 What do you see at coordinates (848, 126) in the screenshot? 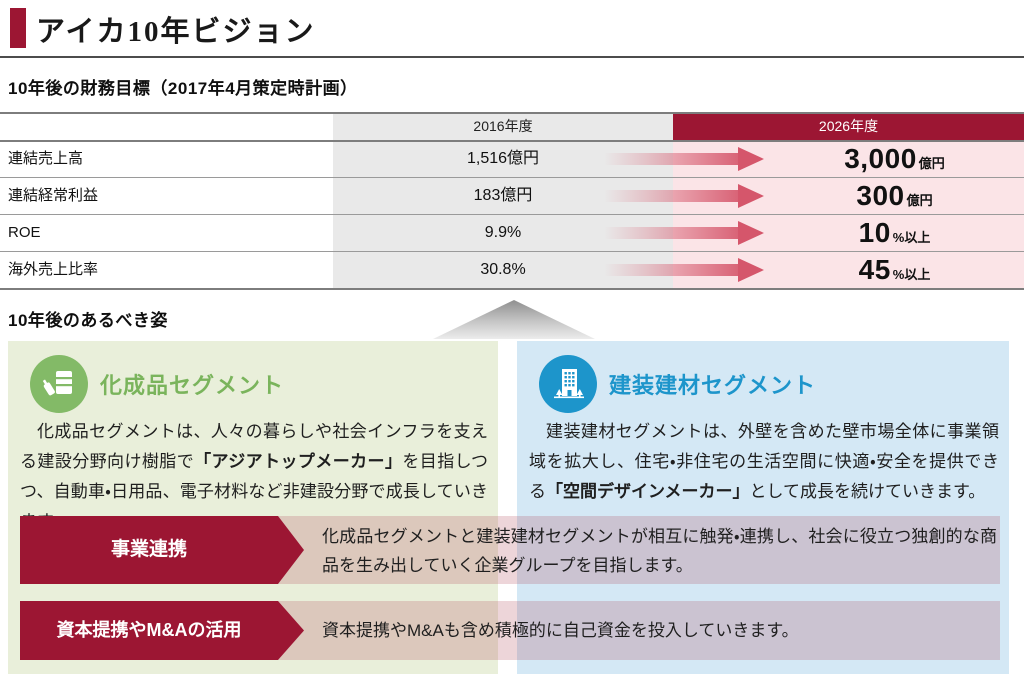
I see `column-header-2026: 2026年度` at bounding box center [848, 126].